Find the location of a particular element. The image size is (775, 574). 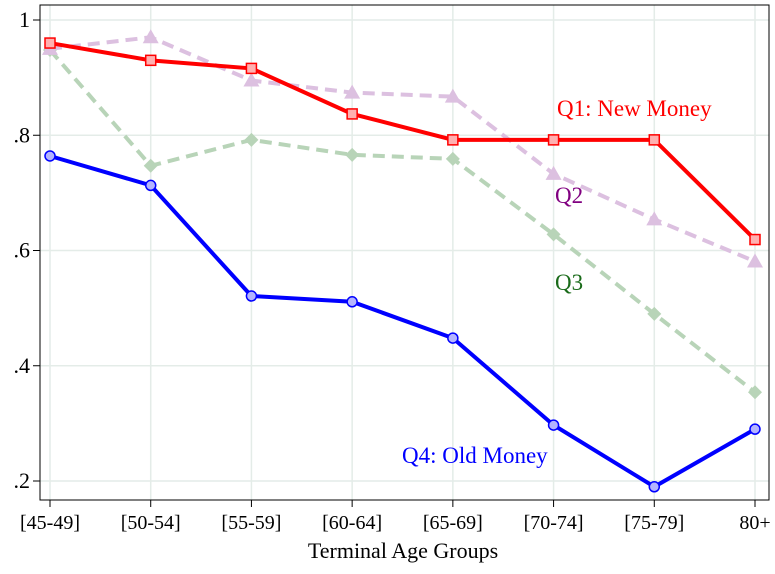

x-tick-label: [75-79] is located at coordinates (654, 523).